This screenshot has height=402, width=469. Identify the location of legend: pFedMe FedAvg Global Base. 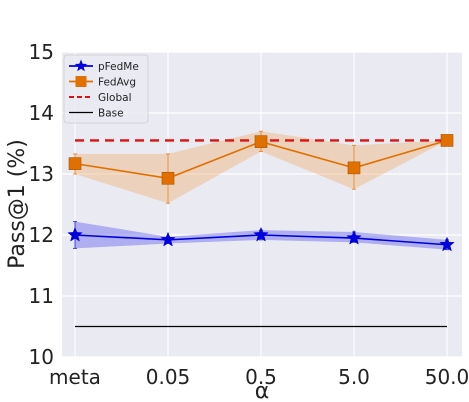
(106, 89).